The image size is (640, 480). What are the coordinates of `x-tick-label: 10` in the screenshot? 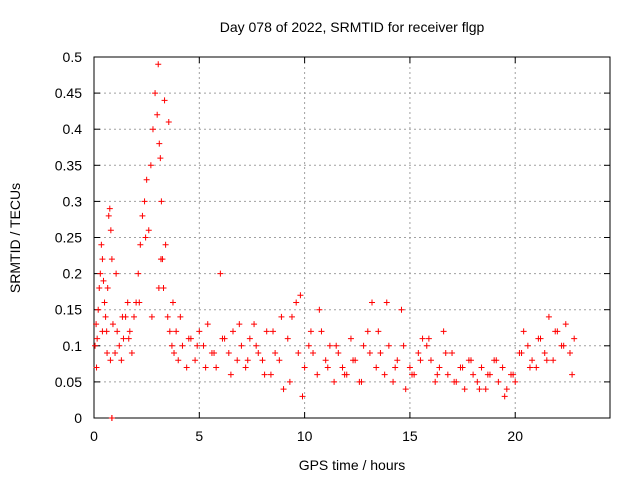 It's located at (305, 436).